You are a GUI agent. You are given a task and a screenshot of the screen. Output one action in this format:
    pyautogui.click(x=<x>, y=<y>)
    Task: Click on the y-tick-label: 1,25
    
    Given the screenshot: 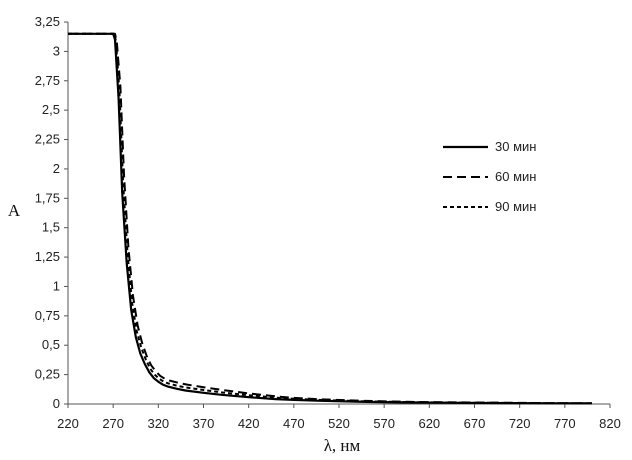 What is the action you would take?
    pyautogui.click(x=47, y=256)
    